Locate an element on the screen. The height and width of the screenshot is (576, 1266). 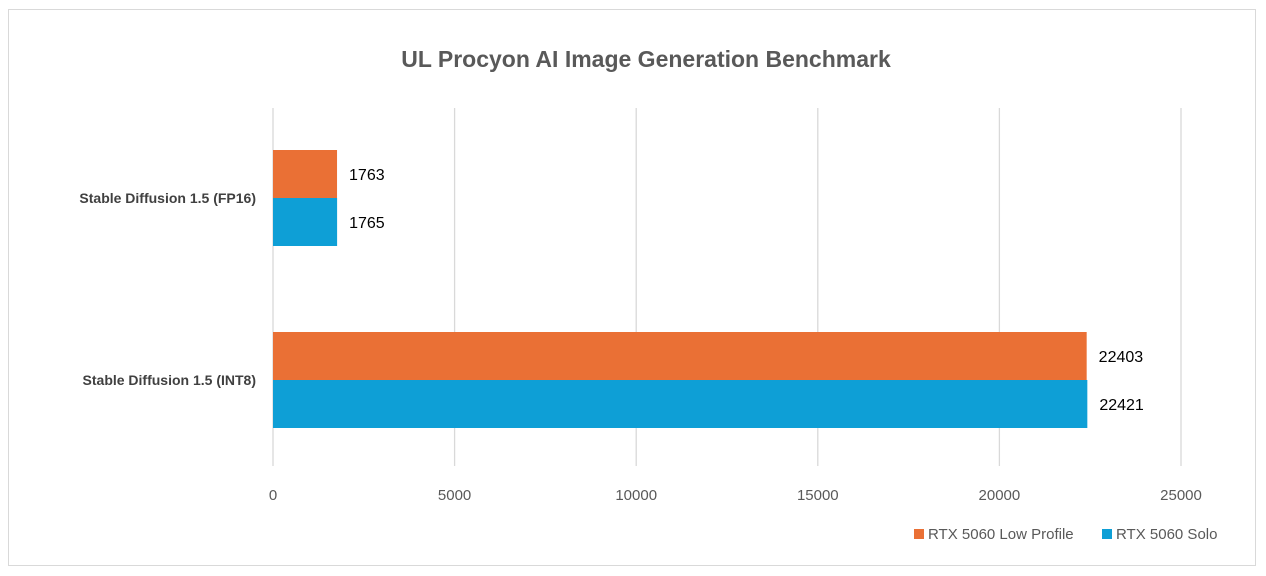
legend: RTX 5060 Low Profile RTX 5060 Solo is located at coordinates (1065, 534).